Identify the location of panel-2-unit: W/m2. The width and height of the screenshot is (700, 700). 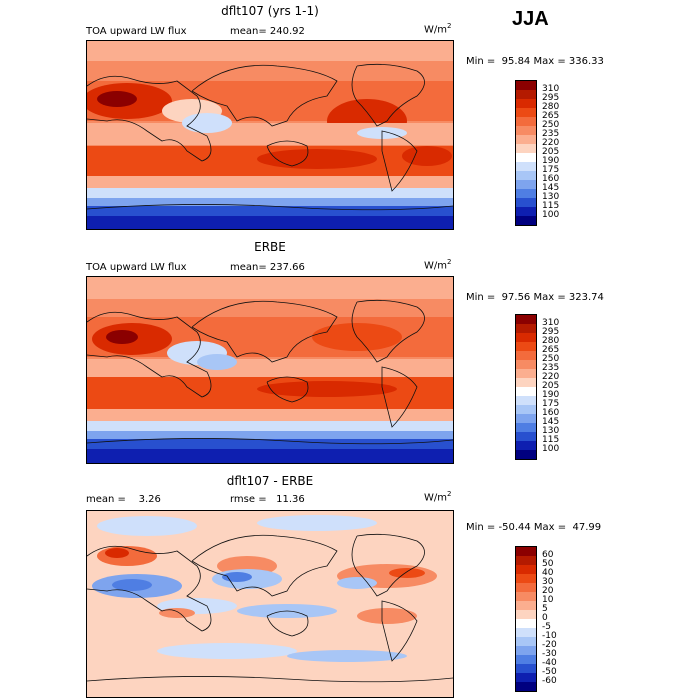
(438, 265).